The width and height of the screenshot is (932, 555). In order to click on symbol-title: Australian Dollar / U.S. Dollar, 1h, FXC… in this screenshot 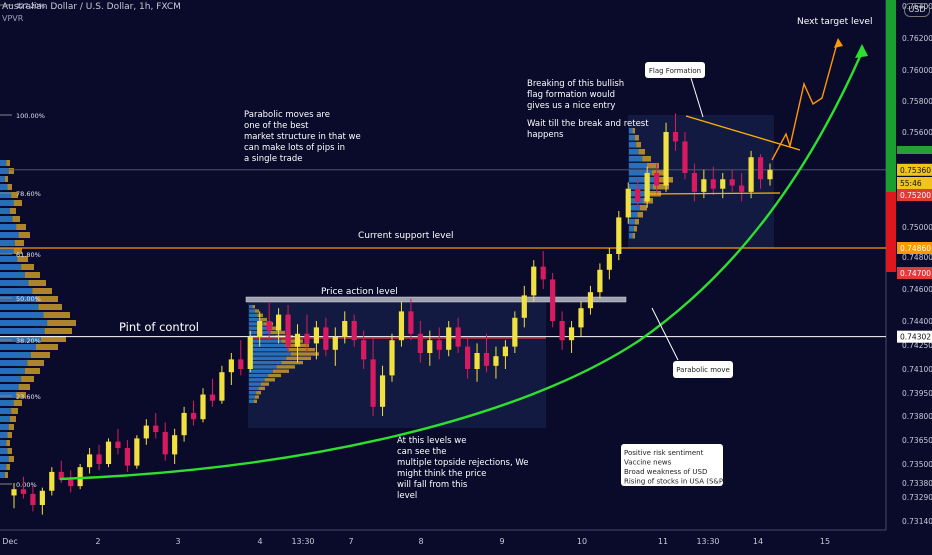, I will do `click(91, 7)`.